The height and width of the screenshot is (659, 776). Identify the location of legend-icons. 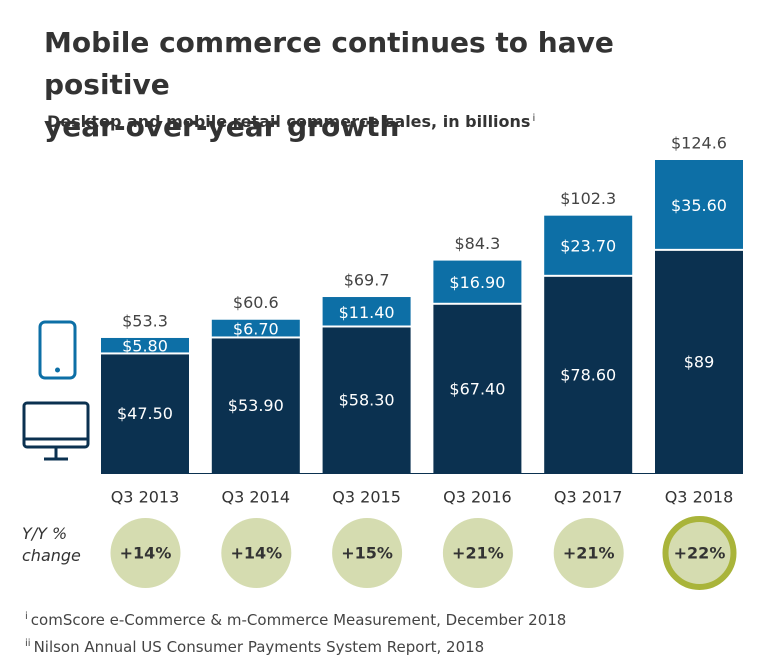
(56, 390).